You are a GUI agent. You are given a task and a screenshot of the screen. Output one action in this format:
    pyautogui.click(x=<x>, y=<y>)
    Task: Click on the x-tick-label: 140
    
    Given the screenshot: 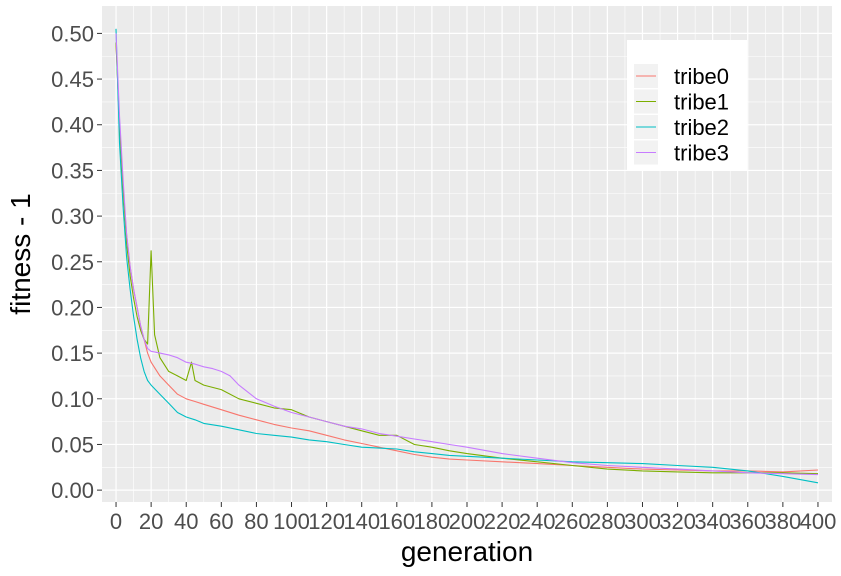 What is the action you would take?
    pyautogui.click(x=361, y=521)
    